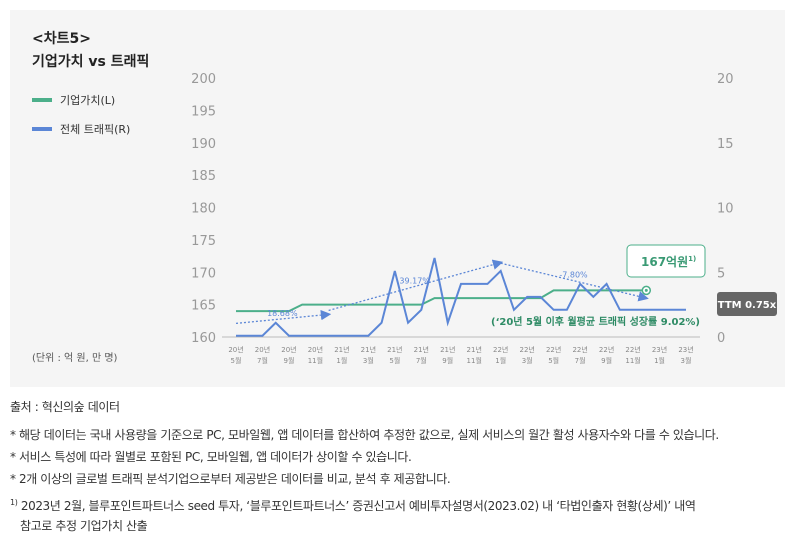  I want to click on chart-title: 기업가치 vs 트래픽, so click(91, 62).